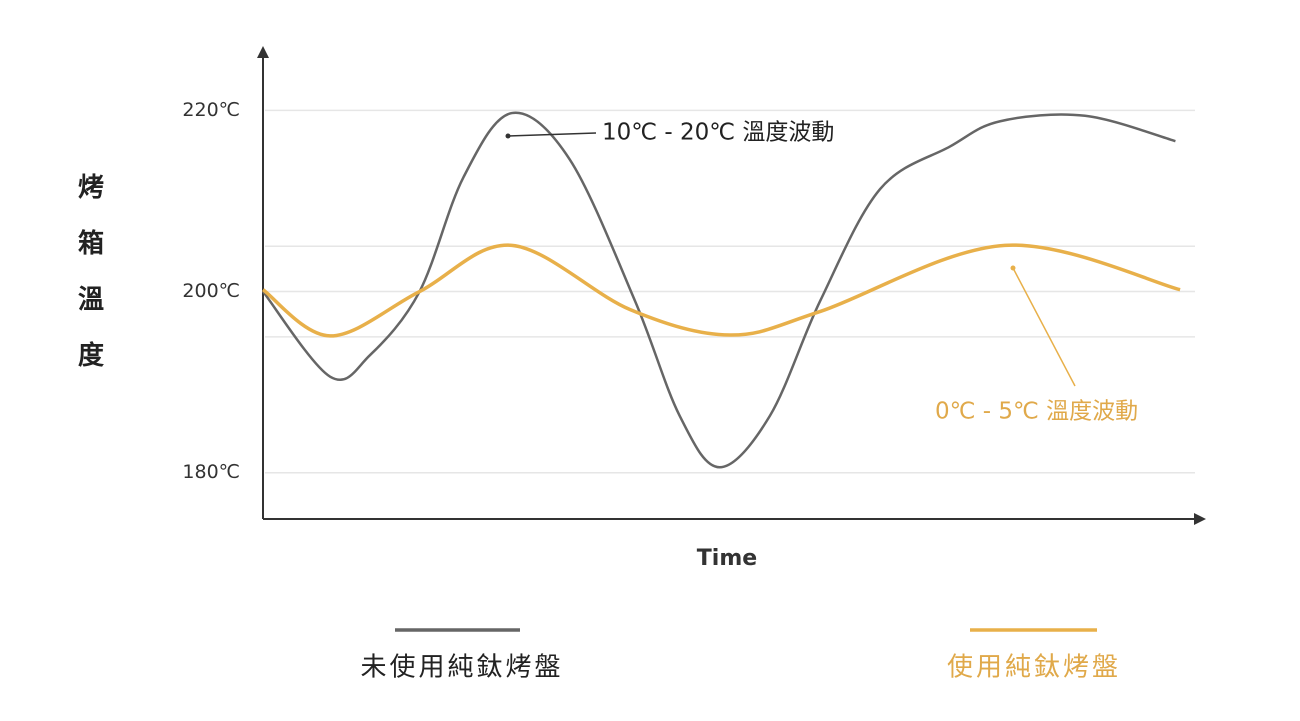 The image size is (1300, 721). I want to click on y-tick-label: 220℃, so click(211, 110).